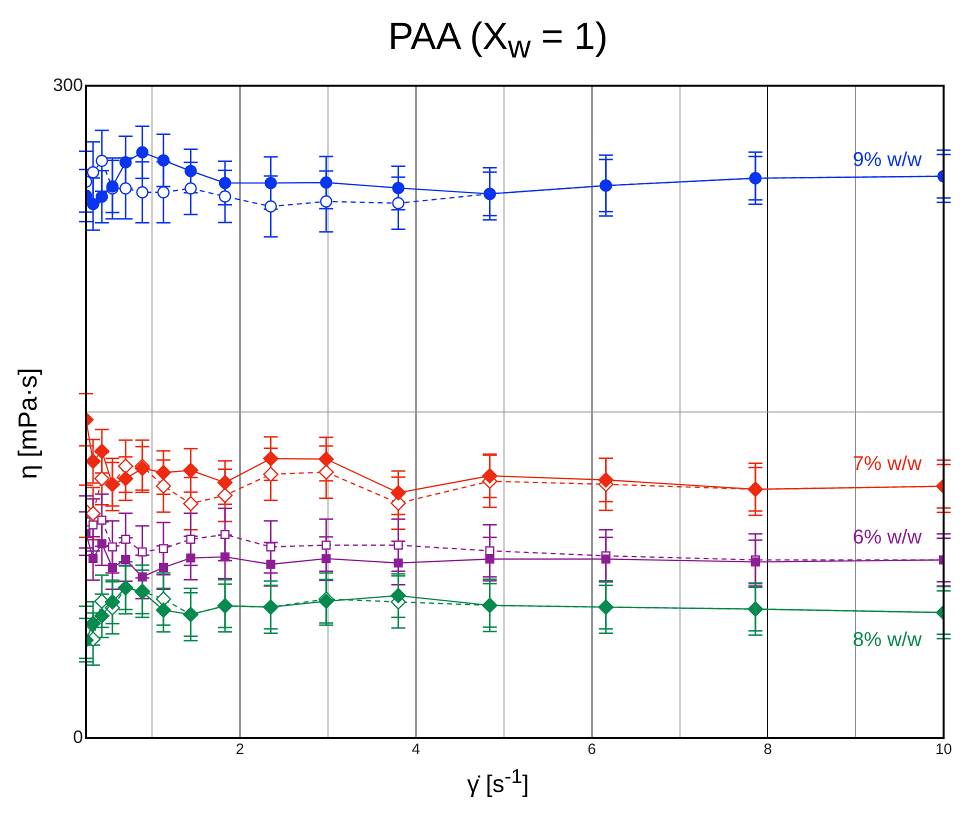 The height and width of the screenshot is (816, 966). I want to click on y-tick-label: 0, so click(78, 736).